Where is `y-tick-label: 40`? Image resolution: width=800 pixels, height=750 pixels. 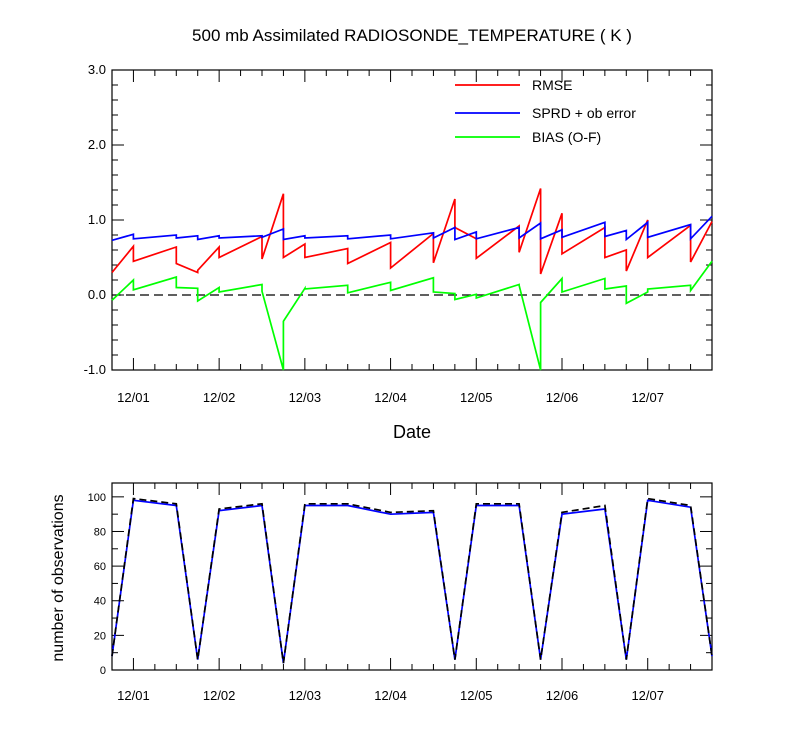 y-tick-label: 40 is located at coordinates (100, 602).